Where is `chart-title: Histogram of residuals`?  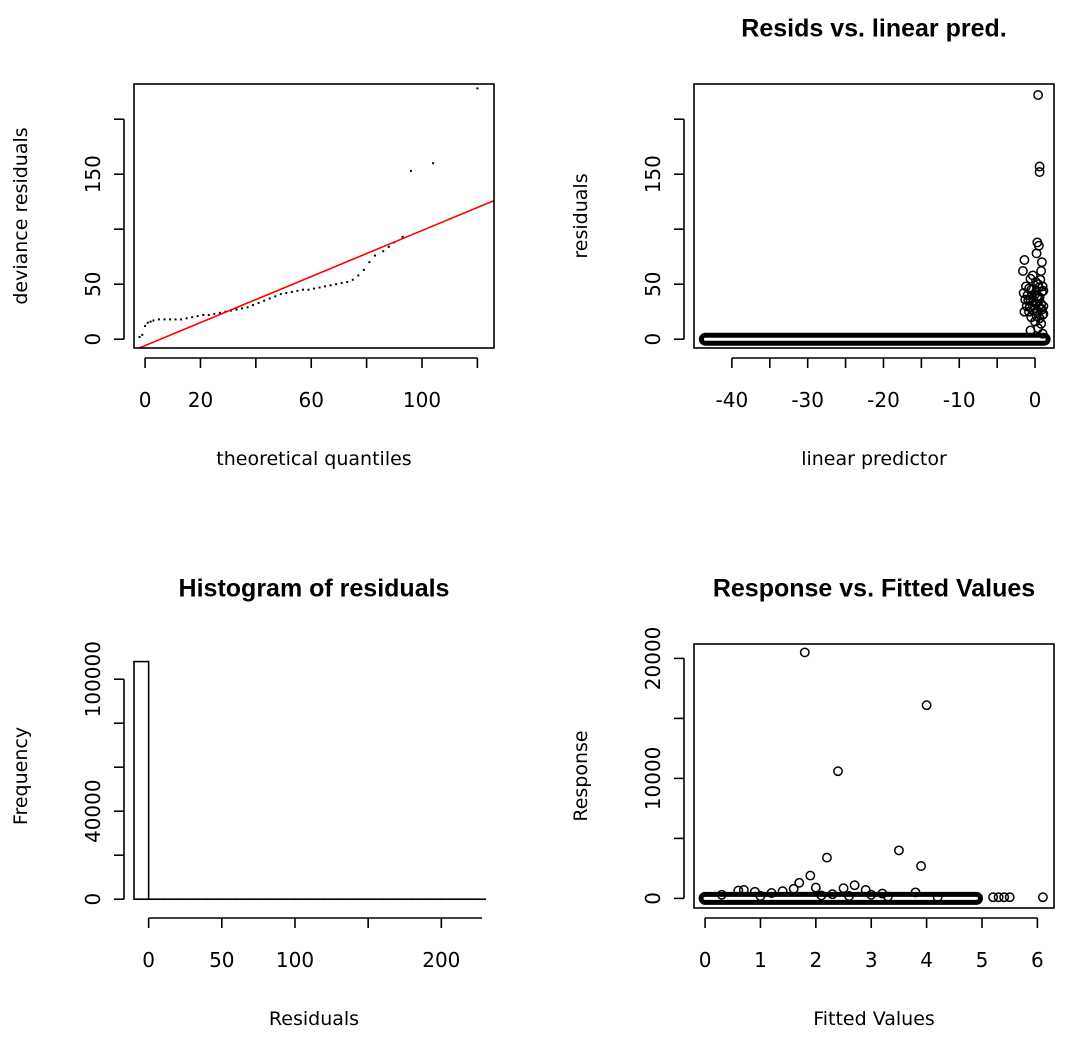
chart-title: Histogram of residuals is located at coordinates (314, 589).